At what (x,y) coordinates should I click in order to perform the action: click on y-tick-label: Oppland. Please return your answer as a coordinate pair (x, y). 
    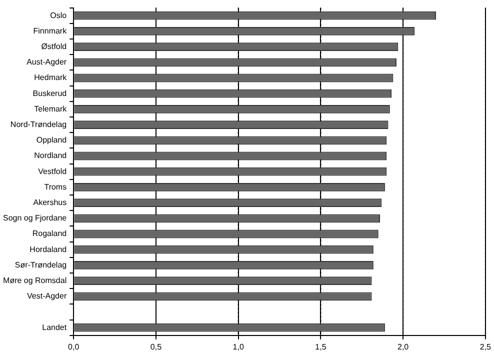
    Looking at the image, I should click on (51, 140).